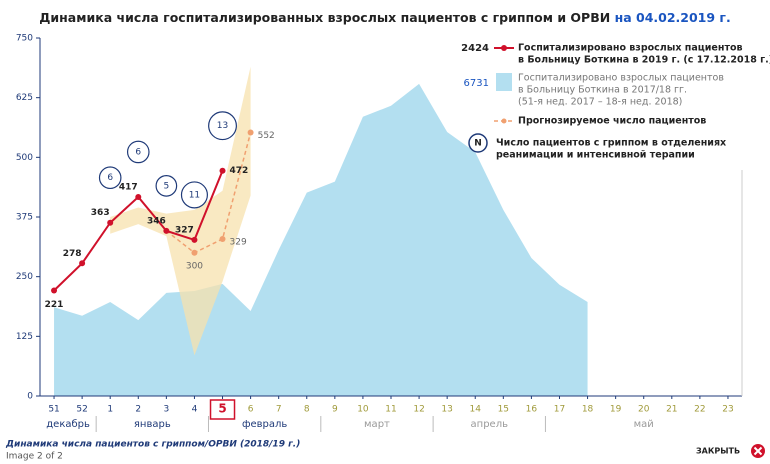 The height and width of the screenshot is (464, 770). Describe the element at coordinates (612, 121) in the screenshot. I see `legend-text: Прогнозируемое число пациентов` at that location.